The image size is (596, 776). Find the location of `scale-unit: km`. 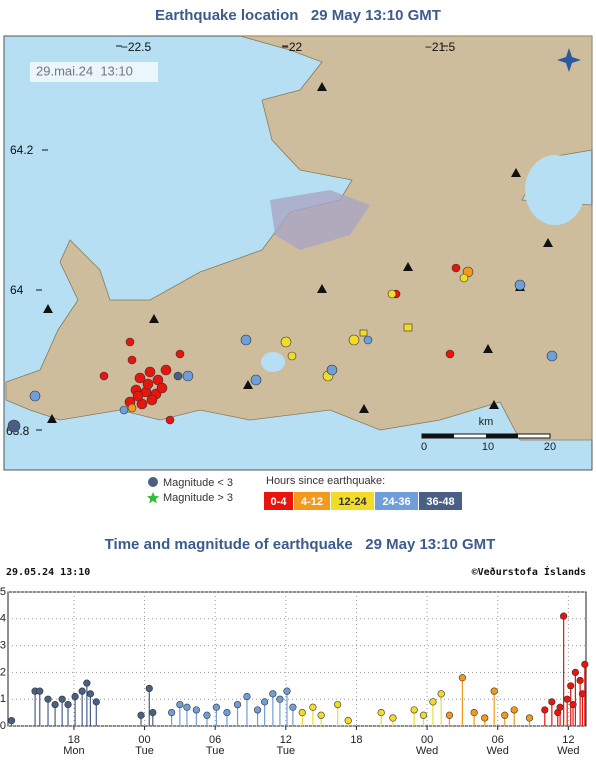

scale-unit: km is located at coordinates (486, 422).